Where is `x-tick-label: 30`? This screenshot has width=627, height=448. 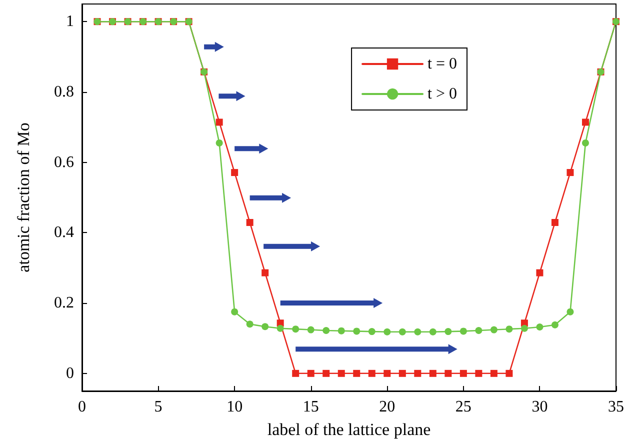 x-tick-label: 30 is located at coordinates (540, 407).